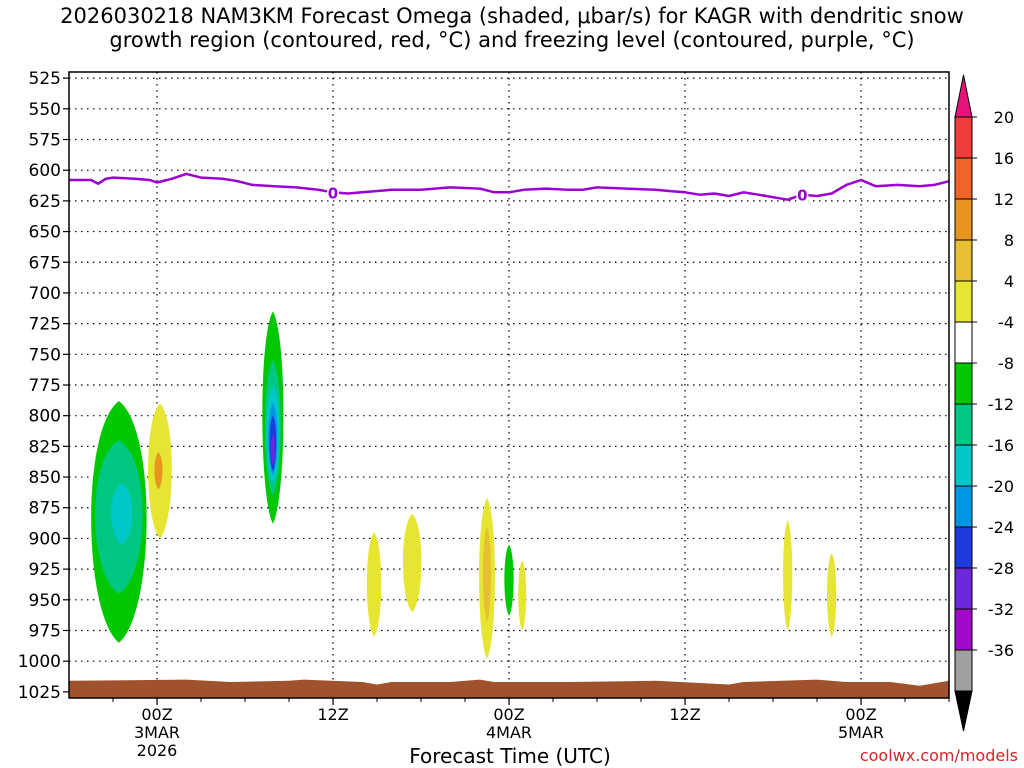 This screenshot has width=1024, height=768. I want to click on colorbar-label: 12, so click(1004, 199).